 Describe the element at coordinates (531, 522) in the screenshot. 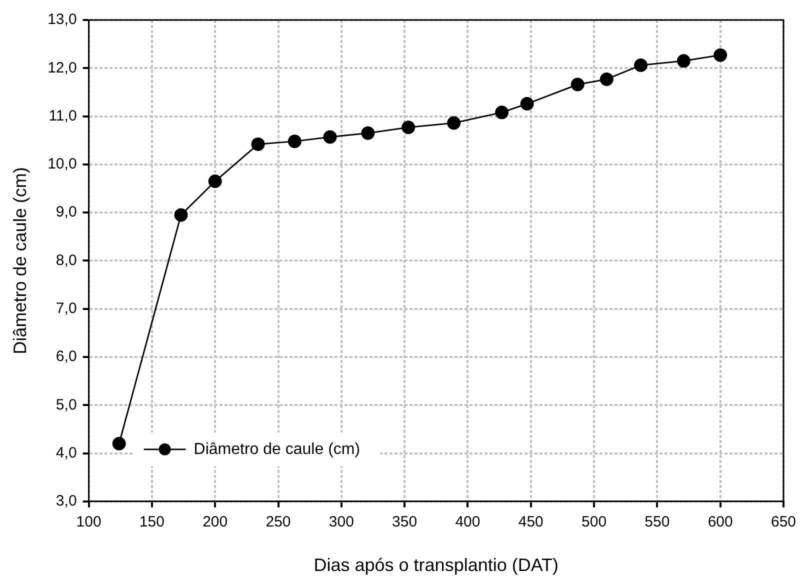

I see `x-tick-label: 450` at that location.